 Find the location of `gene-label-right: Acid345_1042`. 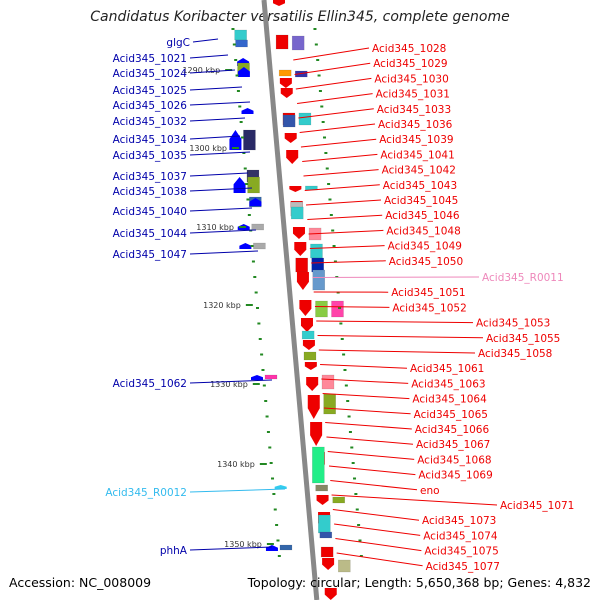

gene-label-right: Acid345_1042 is located at coordinates (419, 171).